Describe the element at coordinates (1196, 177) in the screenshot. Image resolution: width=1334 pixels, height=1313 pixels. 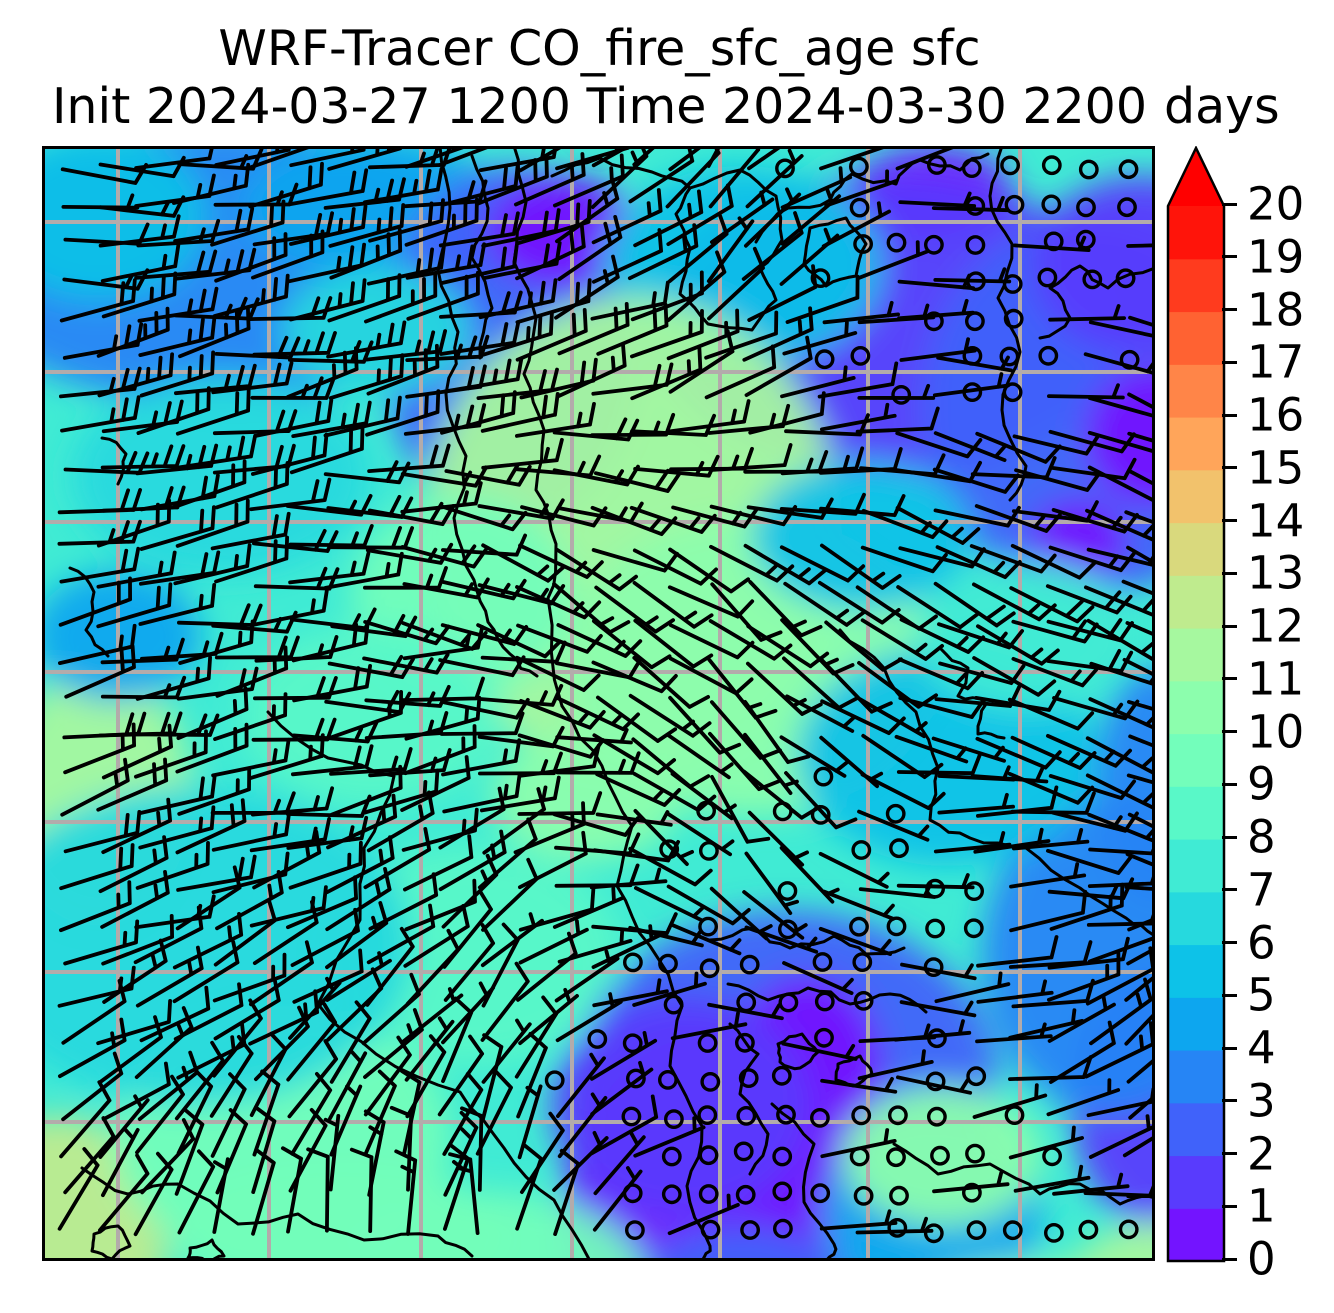
I see `colorbar-extend-arrow` at that location.